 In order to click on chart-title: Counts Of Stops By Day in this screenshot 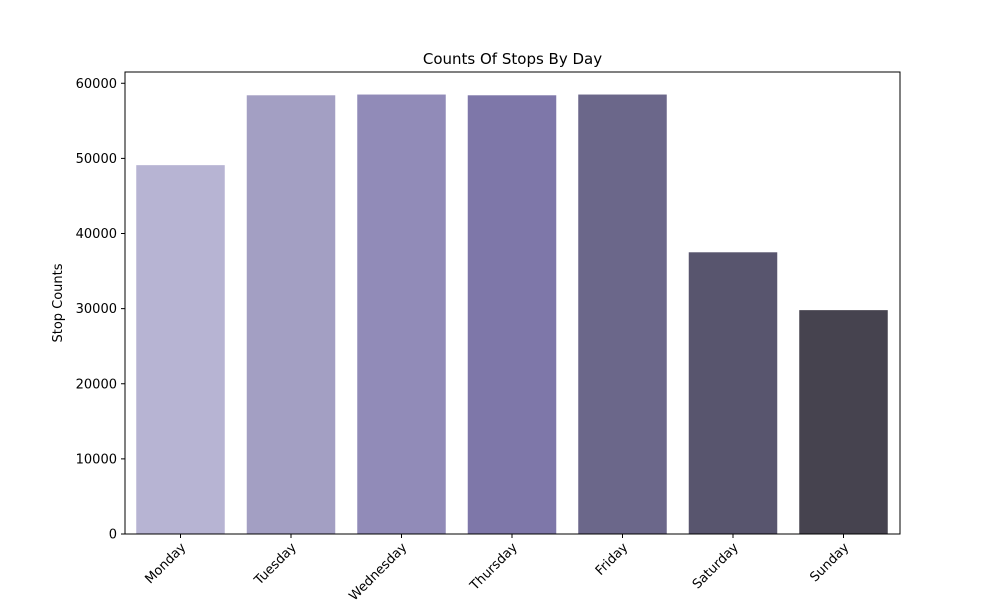, I will do `click(512, 59)`.